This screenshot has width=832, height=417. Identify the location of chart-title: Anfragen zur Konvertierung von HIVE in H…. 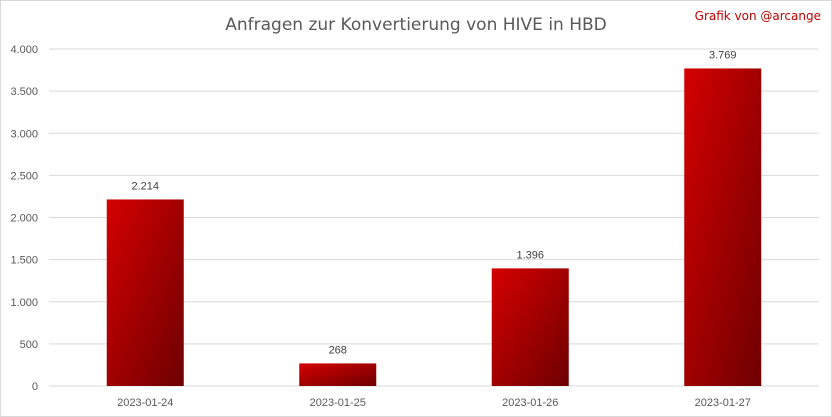
(416, 25).